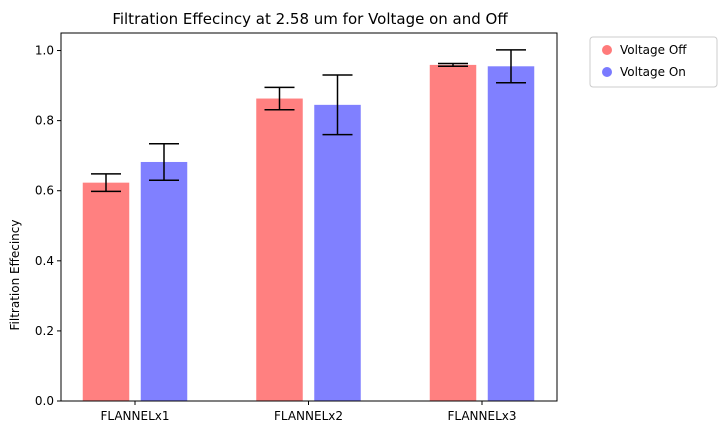 This screenshot has height=435, width=726. Describe the element at coordinates (164, 281) in the screenshot. I see `bar-voltage-on-flannelx1` at that location.